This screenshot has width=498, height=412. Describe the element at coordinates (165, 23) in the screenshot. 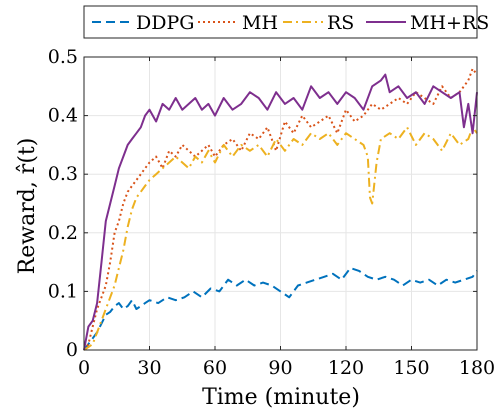

I see `legend-label: DDPG` at that location.